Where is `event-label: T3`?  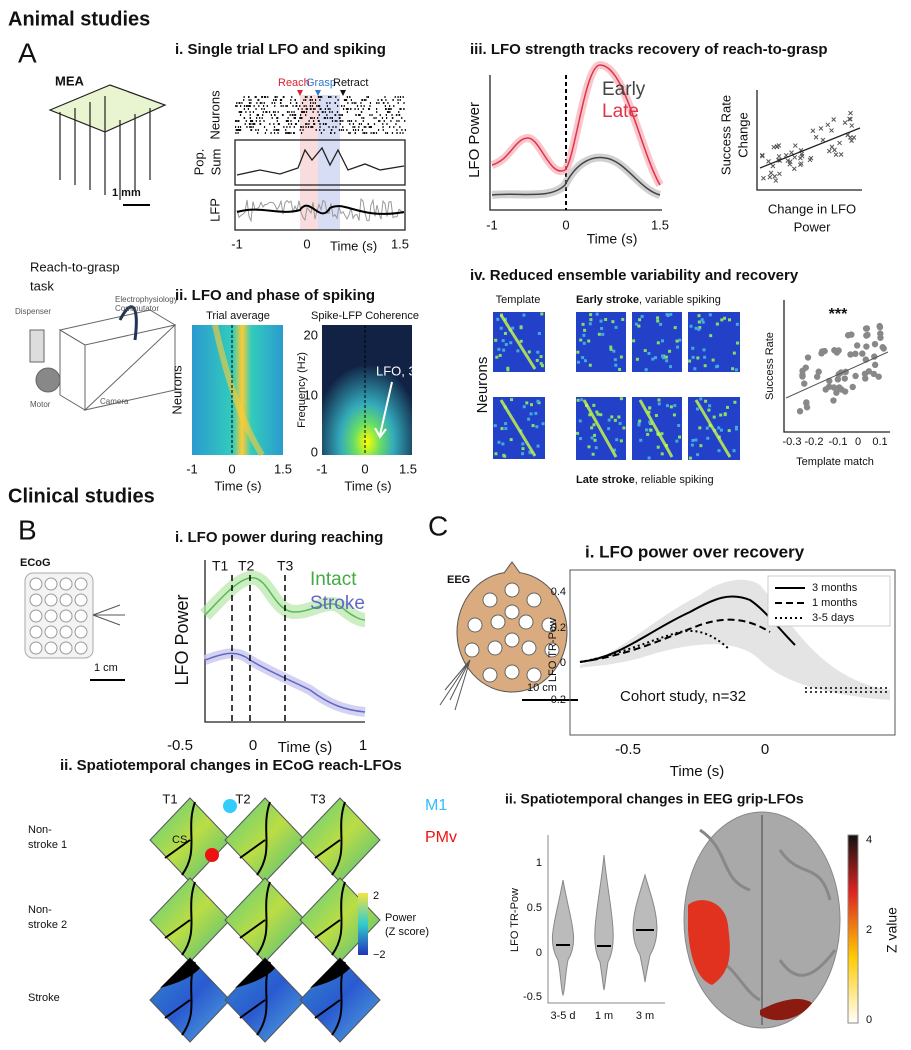
event-label: T3 is located at coordinates (285, 566).